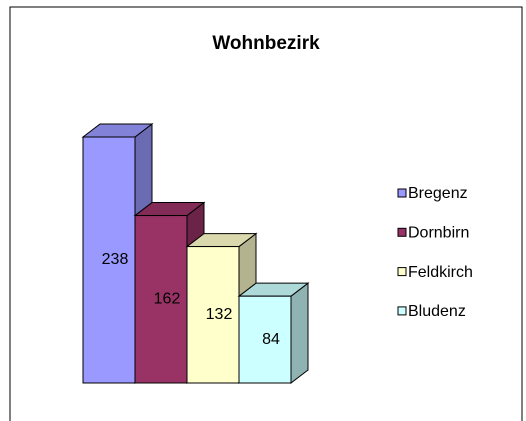  Describe the element at coordinates (438, 193) in the screenshot. I see `legend-label: Bregenz` at that location.